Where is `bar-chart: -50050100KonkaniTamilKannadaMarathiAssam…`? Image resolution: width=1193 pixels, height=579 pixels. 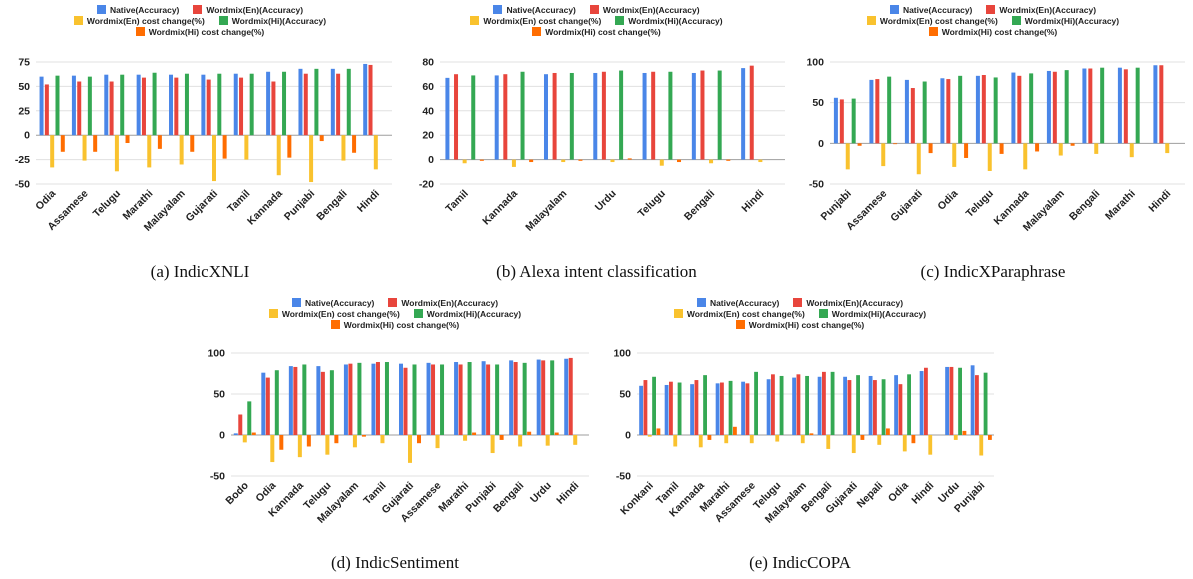 bar-chart: -50050100KonkaniTamilKannadaMarathiAssam… is located at coordinates (803, 437).